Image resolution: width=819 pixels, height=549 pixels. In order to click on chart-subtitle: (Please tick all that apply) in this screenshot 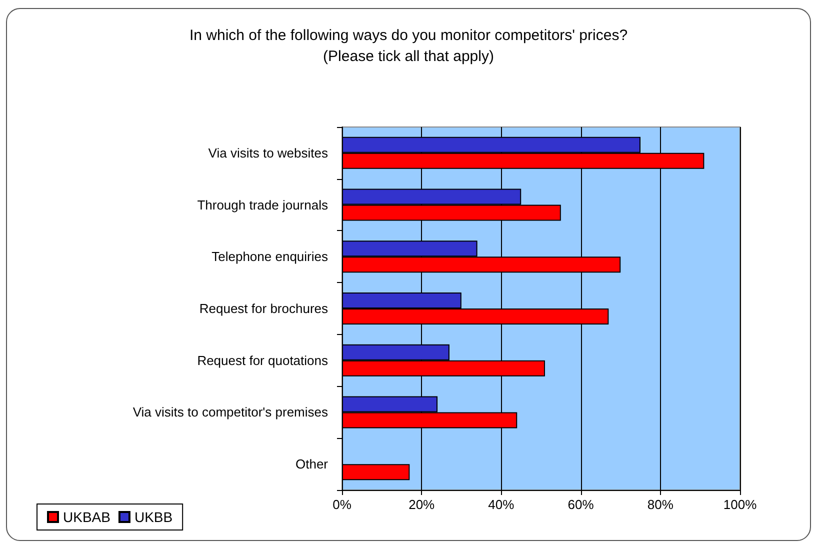, I will do `click(408, 56)`.